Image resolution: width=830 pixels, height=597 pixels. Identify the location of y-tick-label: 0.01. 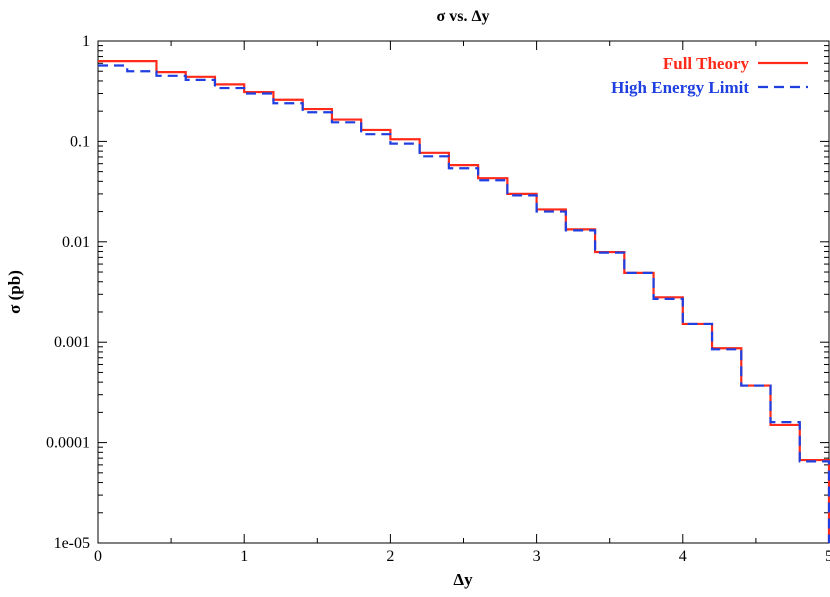
(76, 242).